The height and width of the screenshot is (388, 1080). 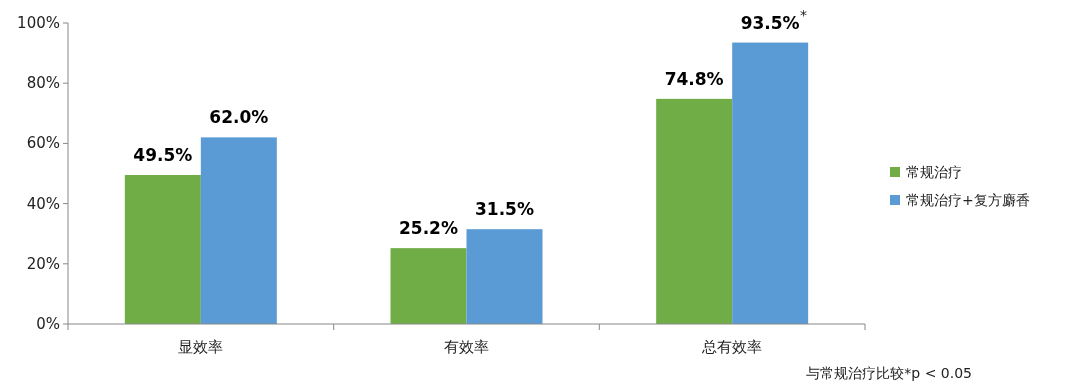 What do you see at coordinates (466, 347) in the screenshot?
I see `x-tick-label: 有效率` at bounding box center [466, 347].